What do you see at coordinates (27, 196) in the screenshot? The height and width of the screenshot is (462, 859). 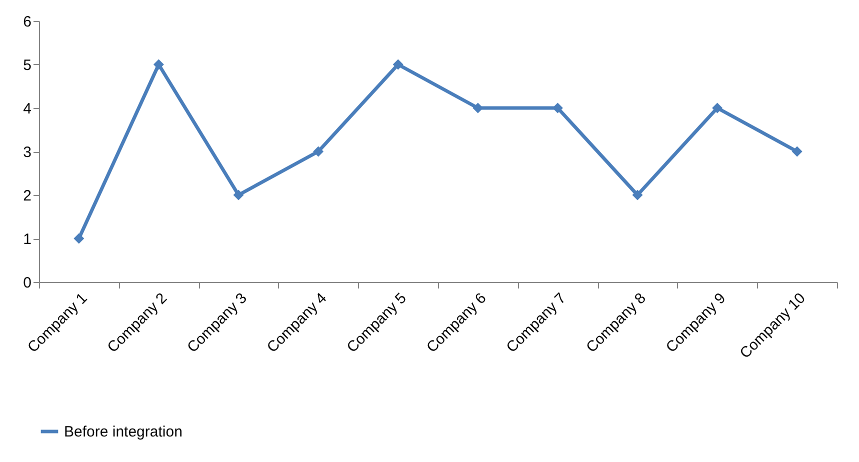 I see `y-tick-label: 2` at bounding box center [27, 196].